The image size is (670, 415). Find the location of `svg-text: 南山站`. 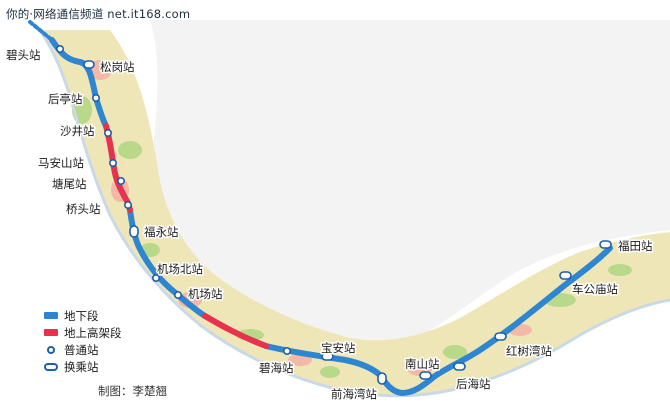

svg-text: 南山站 is located at coordinates (422, 364).